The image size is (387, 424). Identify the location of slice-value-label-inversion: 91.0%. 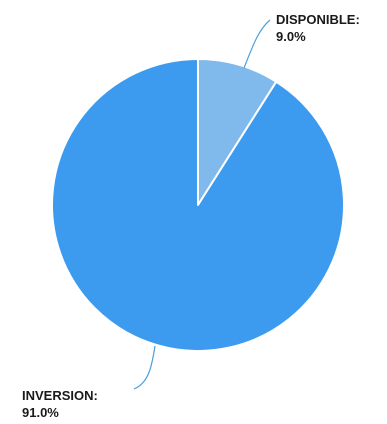
(40, 412).